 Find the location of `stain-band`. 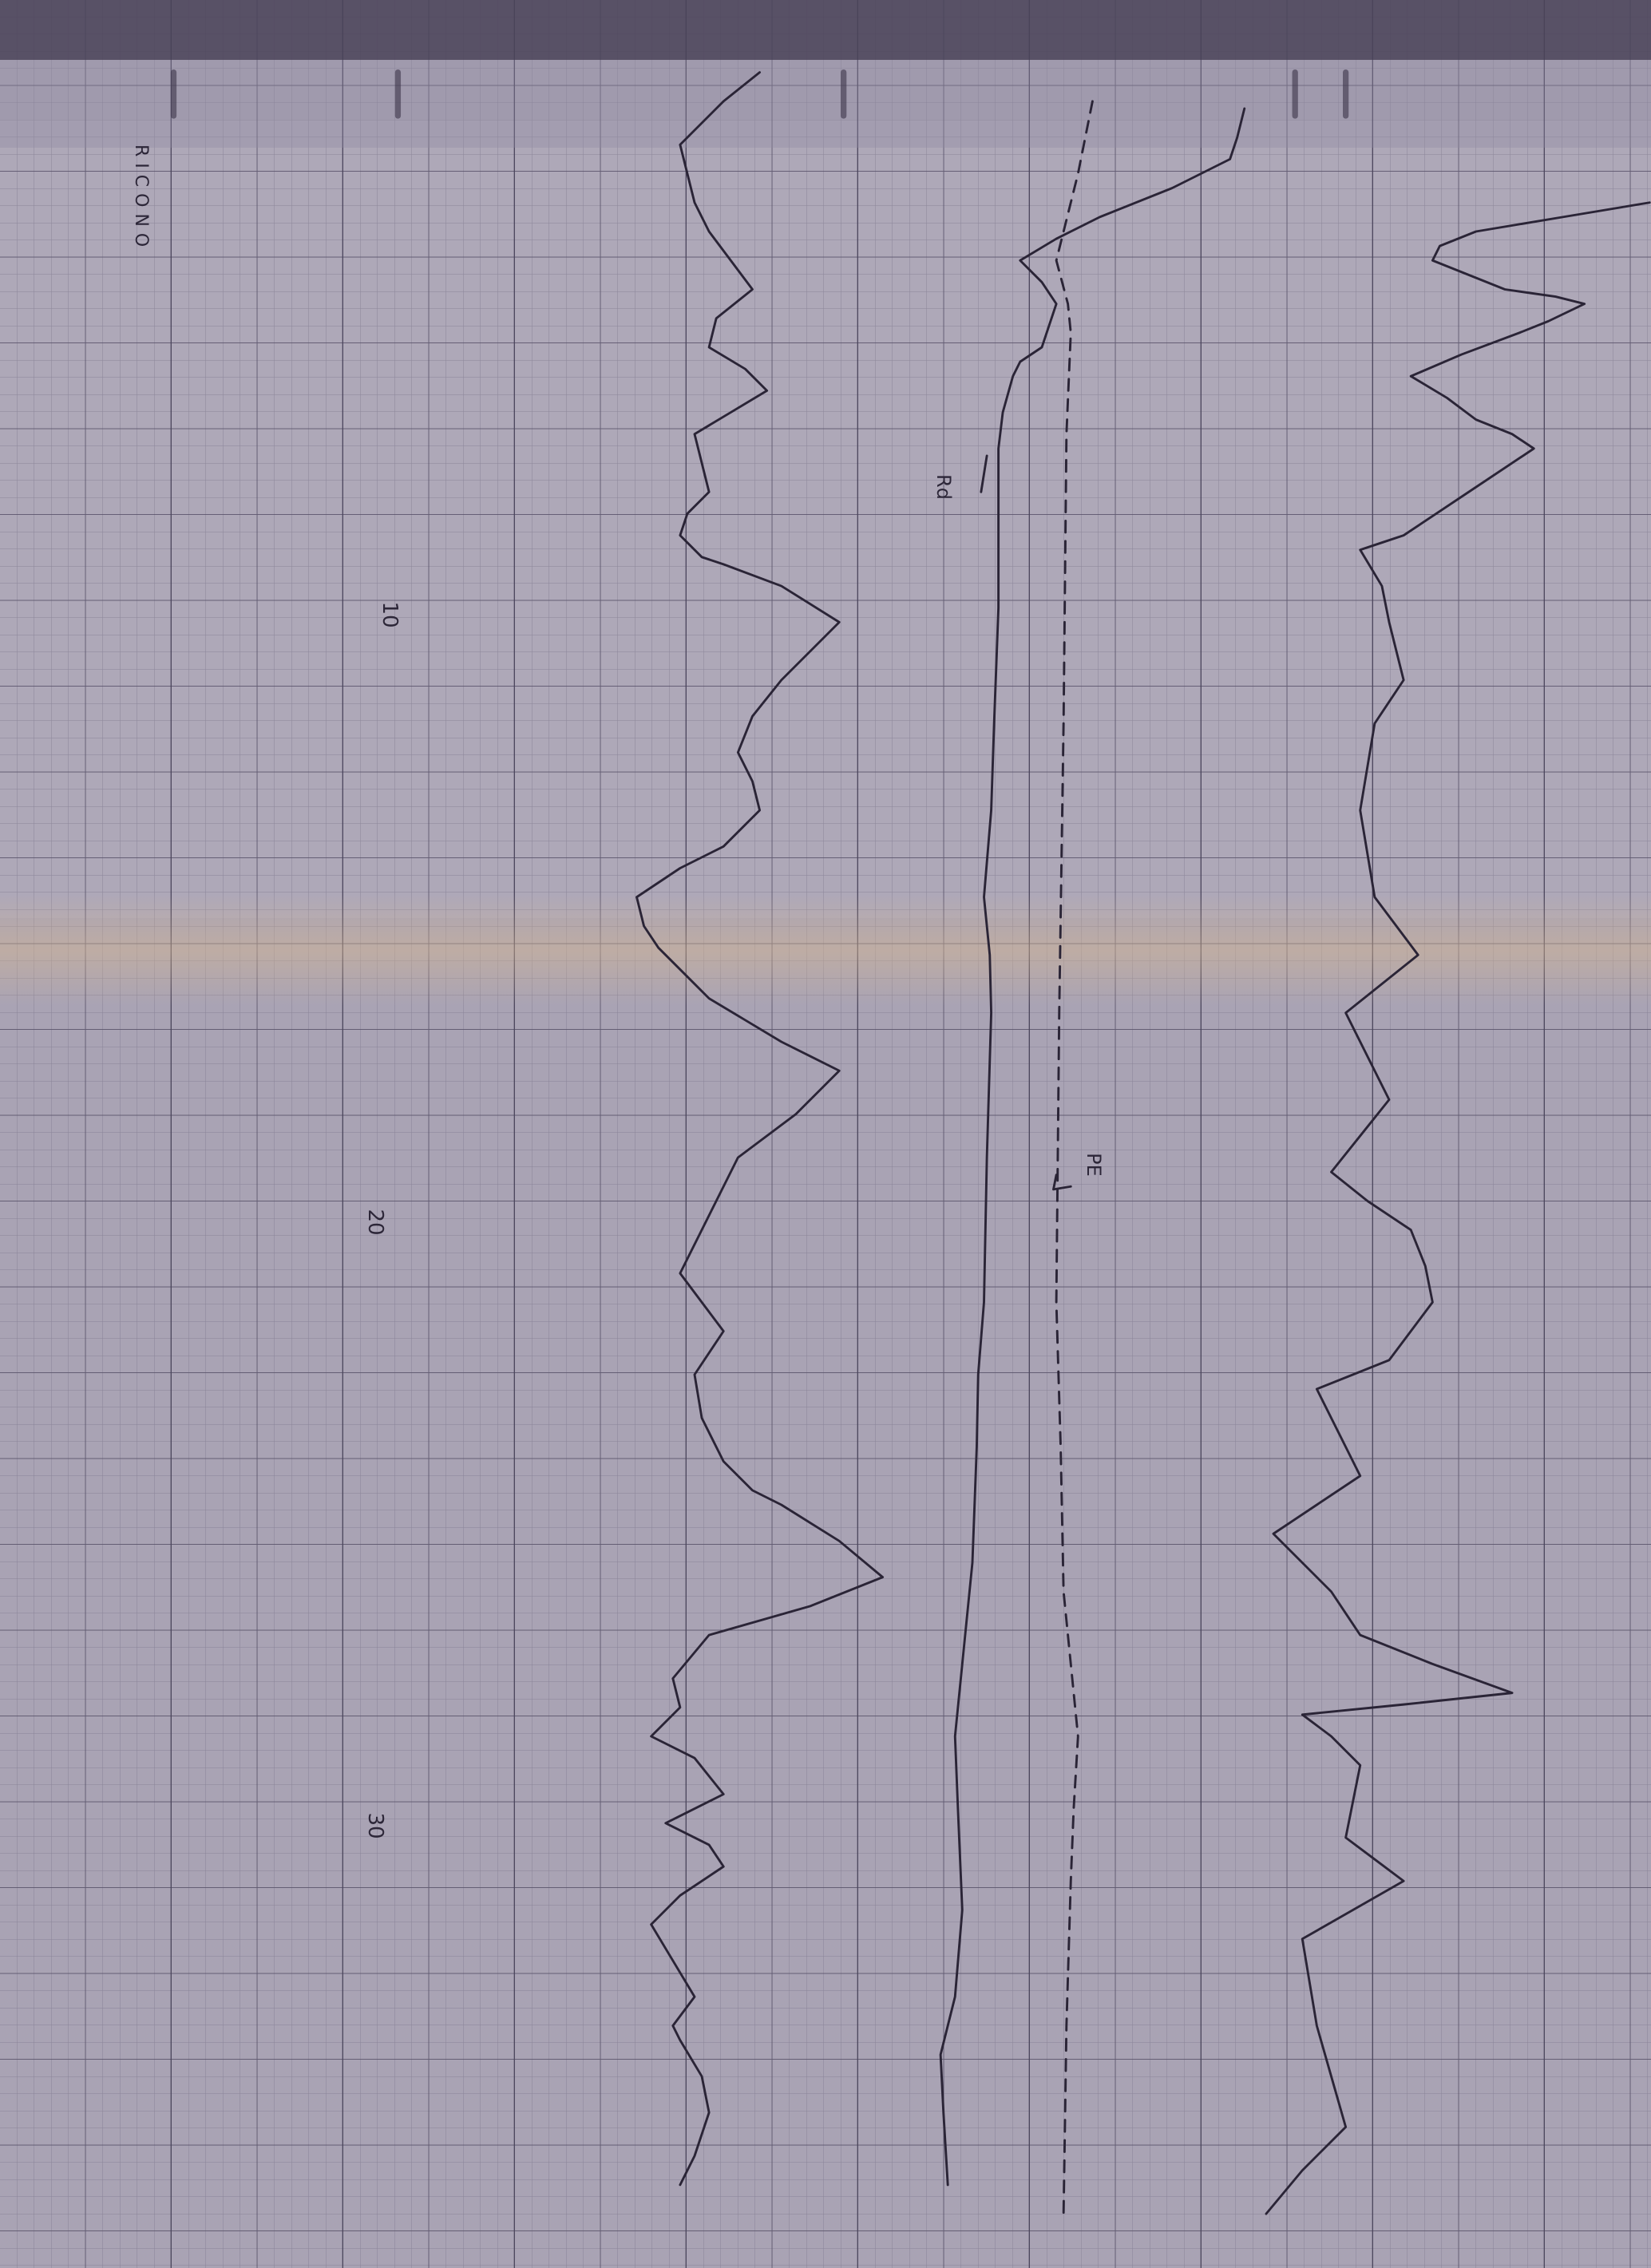

stain-band is located at coordinates (825, 950).